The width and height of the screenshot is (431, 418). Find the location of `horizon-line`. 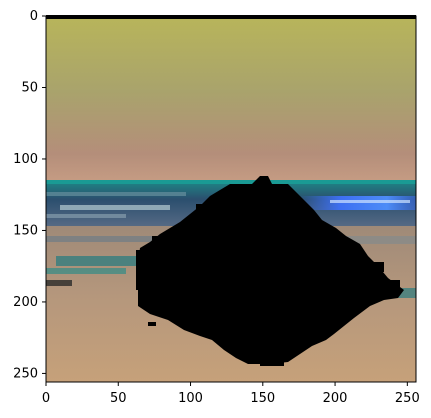

horizon-line is located at coordinates (231, 182).